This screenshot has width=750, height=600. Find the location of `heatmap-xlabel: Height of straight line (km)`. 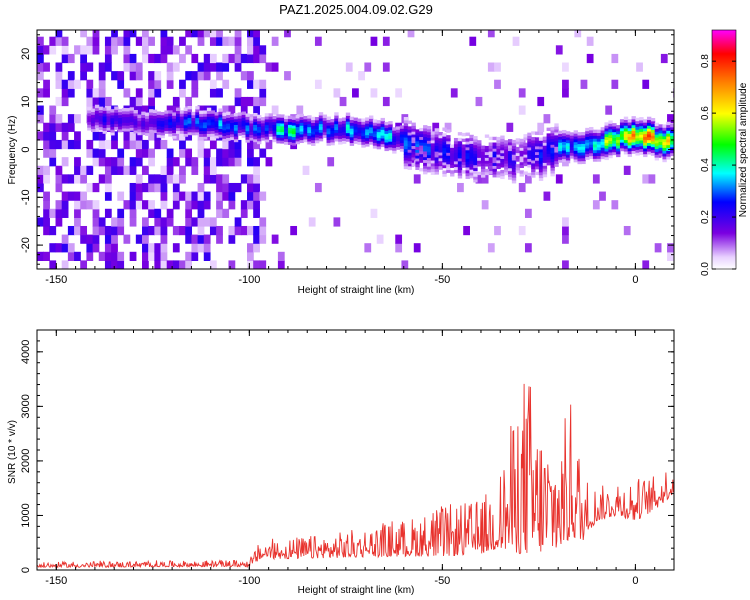

heatmap-xlabel: Height of straight line (km) is located at coordinates (356, 290).